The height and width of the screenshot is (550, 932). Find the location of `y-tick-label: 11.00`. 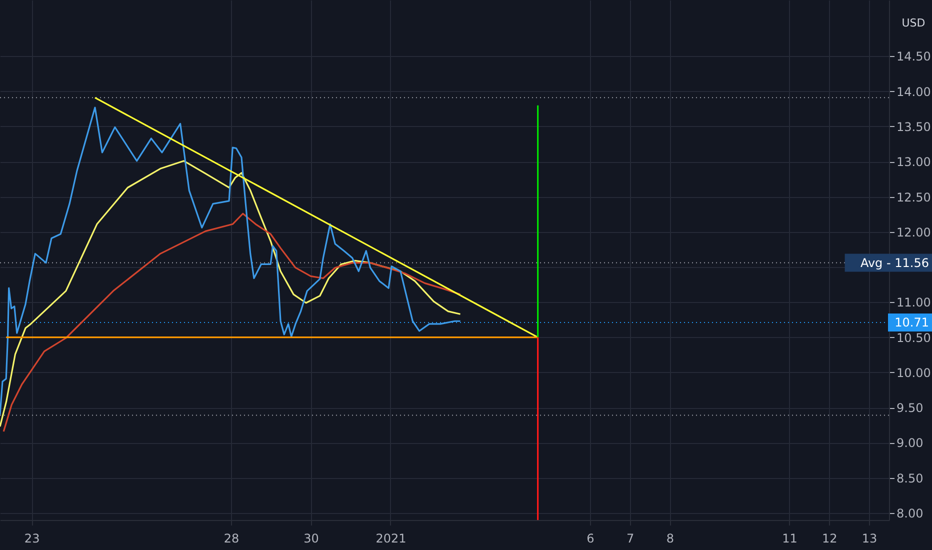

y-tick-label: 11.00 is located at coordinates (913, 303).